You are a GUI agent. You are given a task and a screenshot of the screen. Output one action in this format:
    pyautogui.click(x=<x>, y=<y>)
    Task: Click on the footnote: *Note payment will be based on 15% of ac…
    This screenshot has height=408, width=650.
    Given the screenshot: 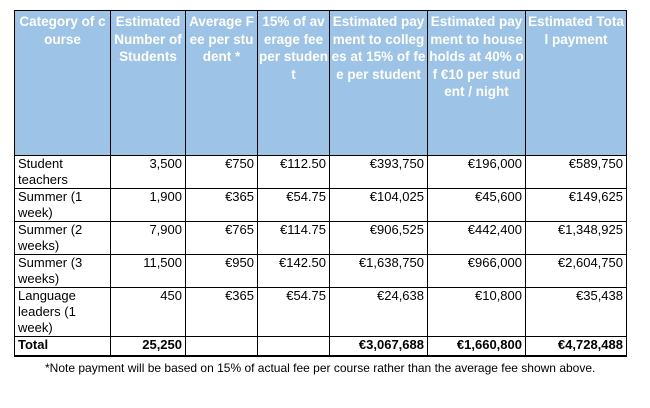 What is the action you would take?
    pyautogui.click(x=320, y=368)
    